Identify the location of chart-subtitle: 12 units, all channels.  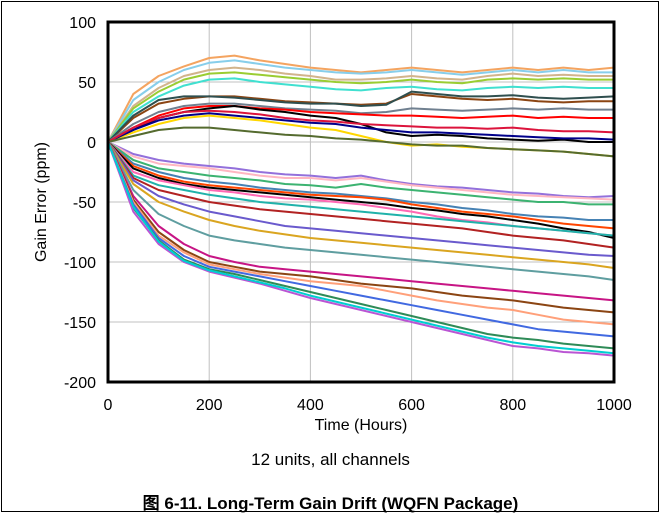
(330, 459).